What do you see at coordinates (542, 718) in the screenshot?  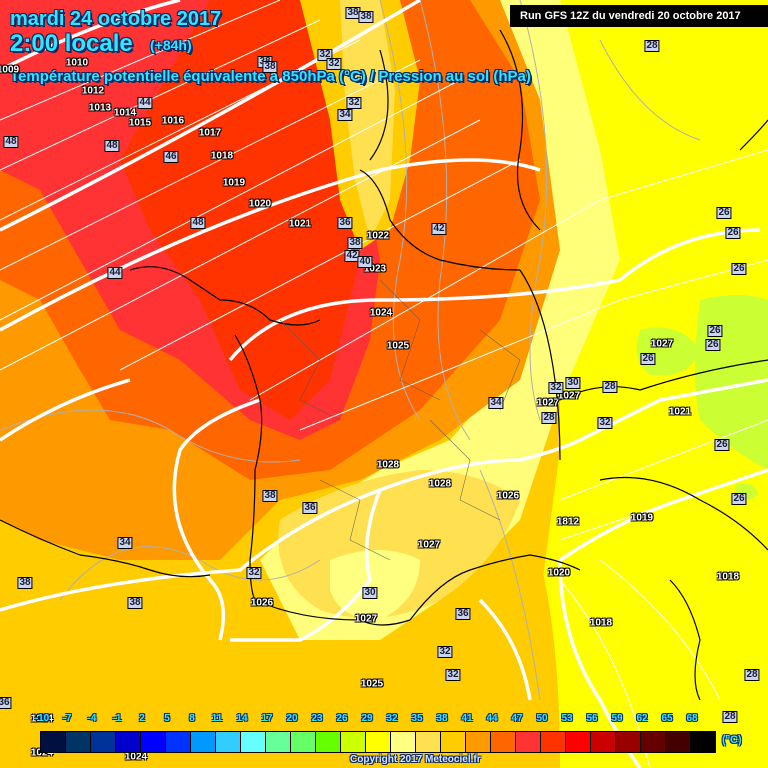 I see `colorbar-tick-label: 50` at bounding box center [542, 718].